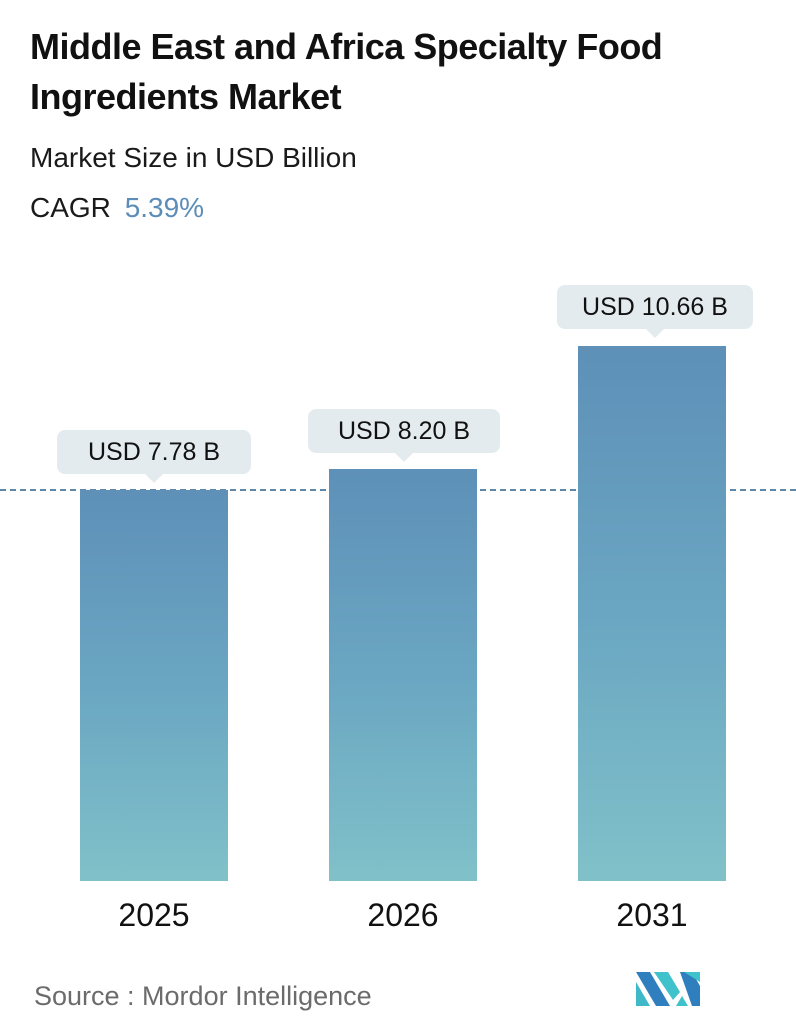 Image resolution: width=796 pixels, height=1034 pixels. I want to click on cagr-line: CAGR 5.39%, so click(117, 208).